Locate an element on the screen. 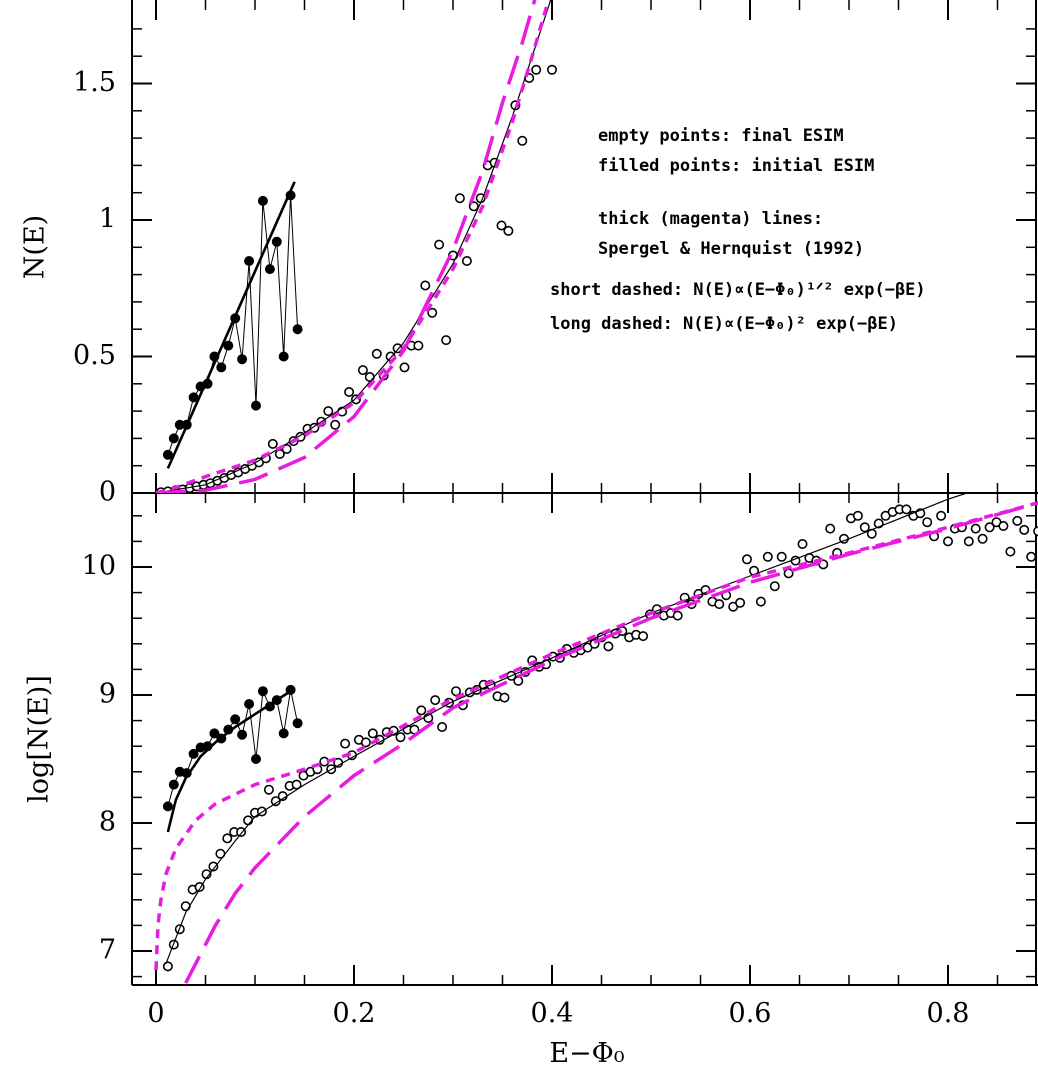 This screenshot has width=1038, height=1078. top-y-tick-label: 1.5 is located at coordinates (94, 82).